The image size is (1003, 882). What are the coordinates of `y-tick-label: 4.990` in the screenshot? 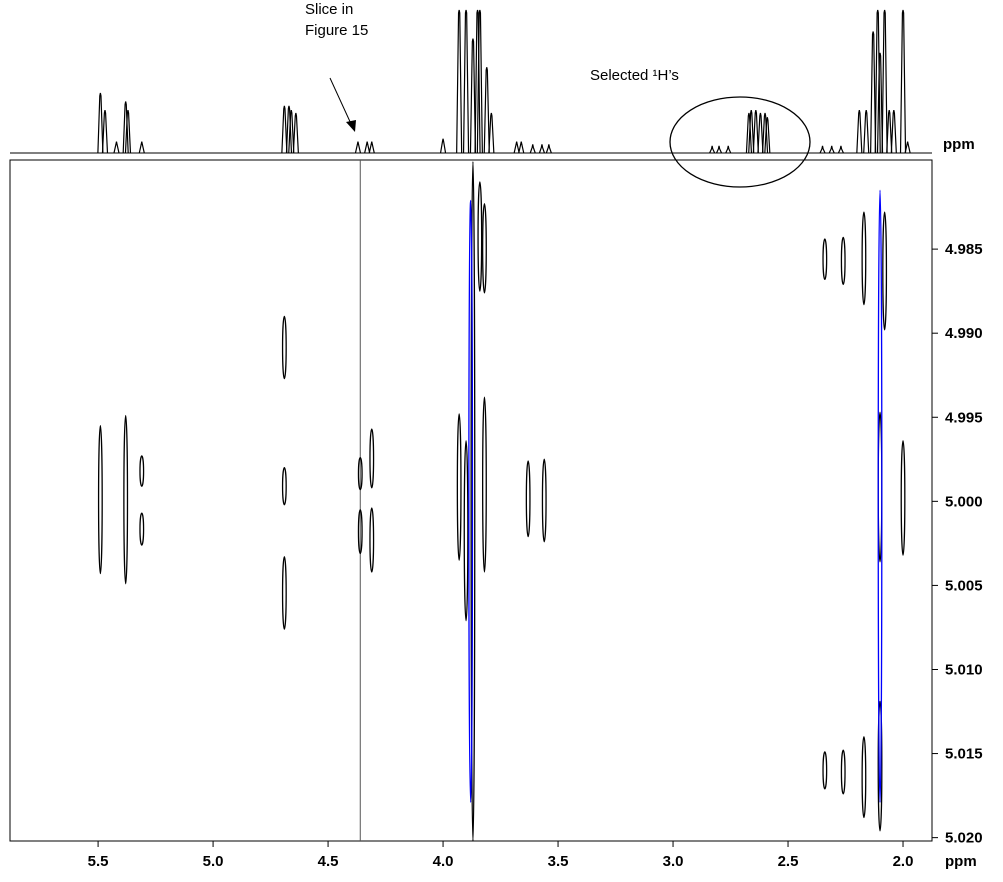 It's located at (964, 333).